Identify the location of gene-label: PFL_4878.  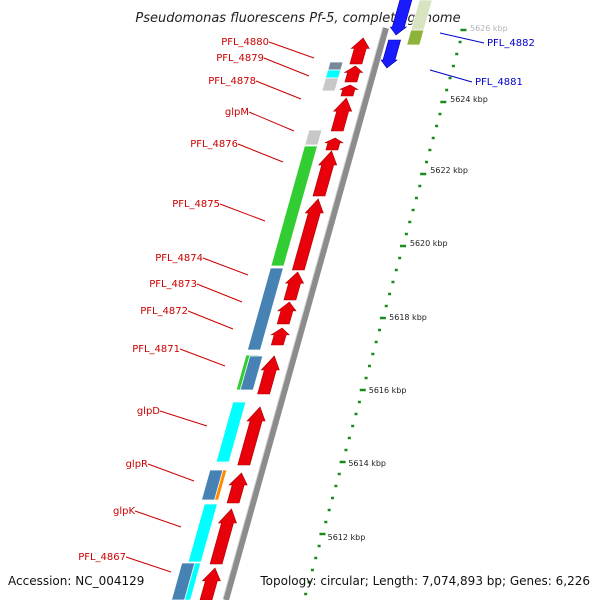
(232, 81).